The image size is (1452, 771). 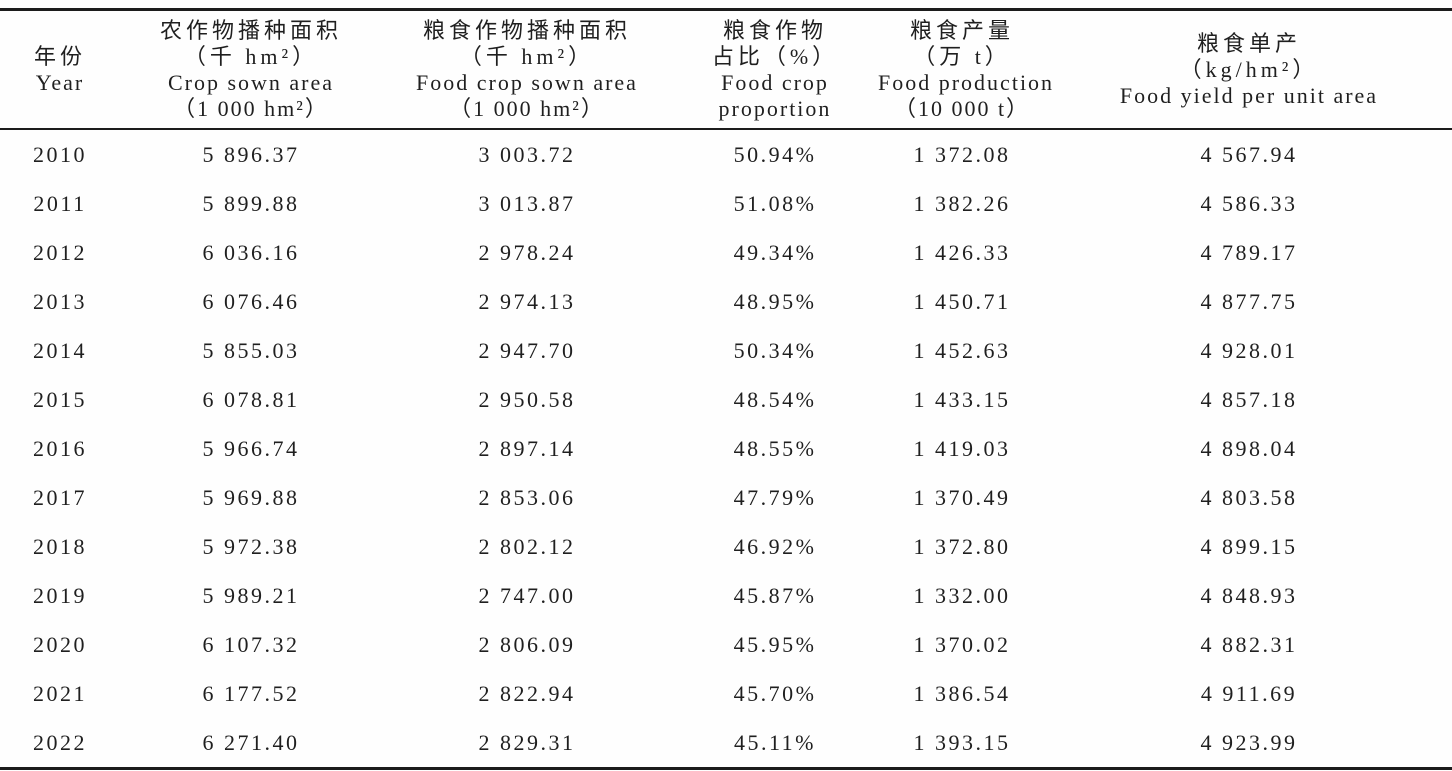 What do you see at coordinates (962, 301) in the screenshot?
I see `value-cell: 1 450.71` at bounding box center [962, 301].